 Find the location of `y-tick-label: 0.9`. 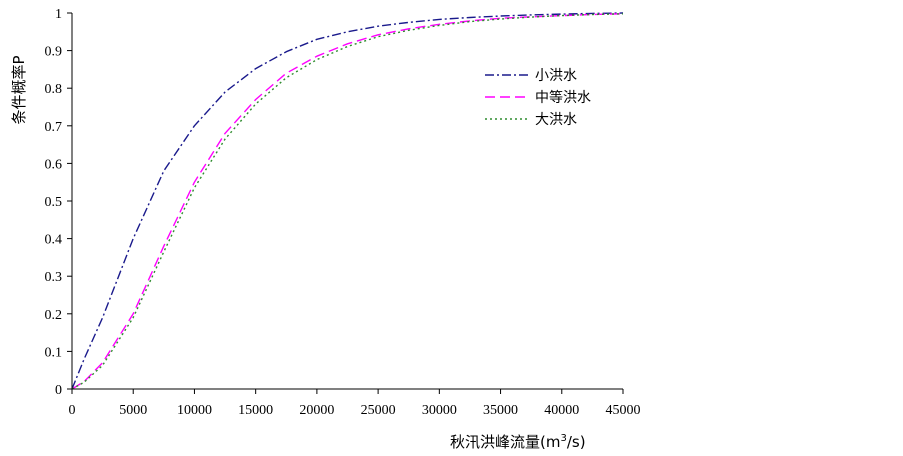

y-tick-label: 0.9 is located at coordinates (54, 52).